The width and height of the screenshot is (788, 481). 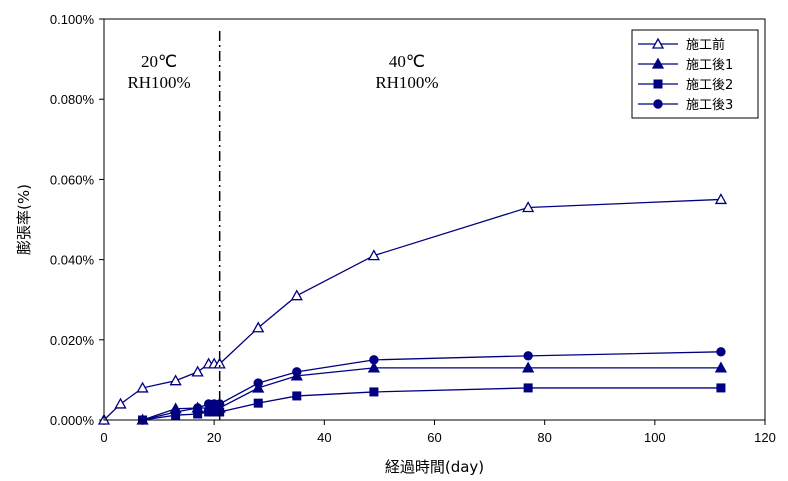 What do you see at coordinates (709, 65) in the screenshot?
I see `legend-label: 施工後1` at bounding box center [709, 65].